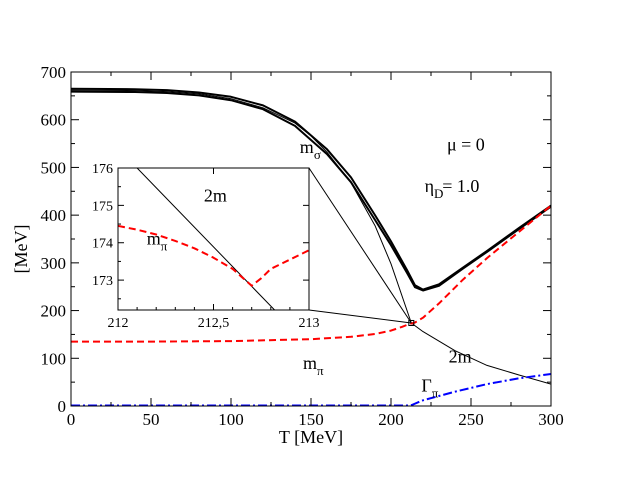  What do you see at coordinates (54, 72) in the screenshot?
I see `main-y-tick-label-7: 700` at bounding box center [54, 72].